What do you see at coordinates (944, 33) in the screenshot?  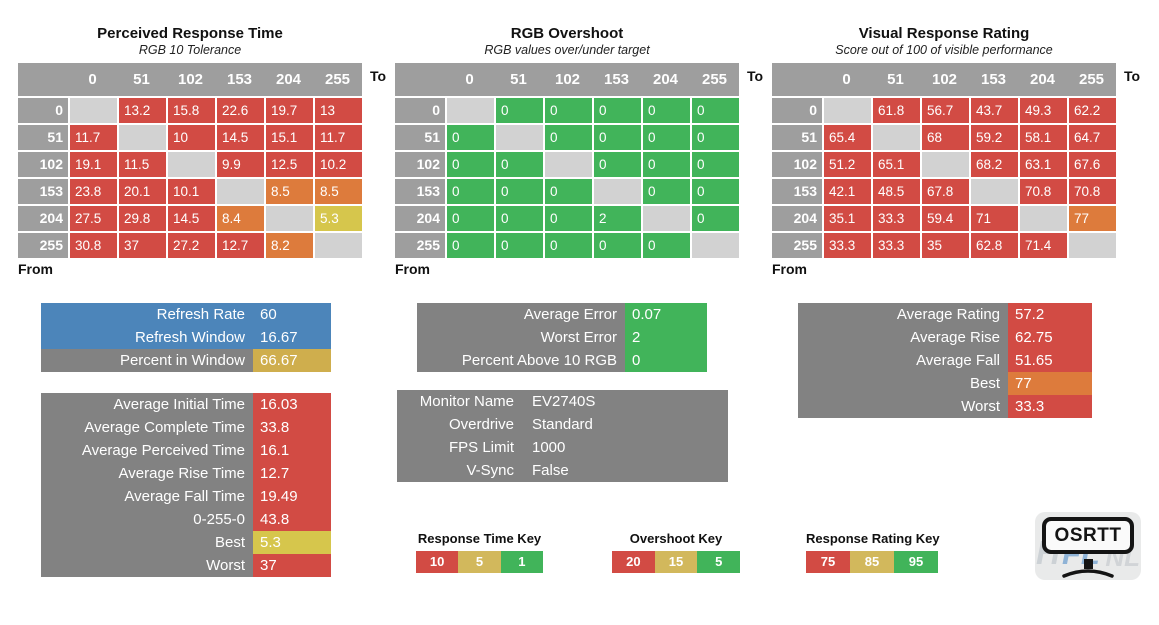 I see `heatmap-title: Visual Response Rating` at bounding box center [944, 33].